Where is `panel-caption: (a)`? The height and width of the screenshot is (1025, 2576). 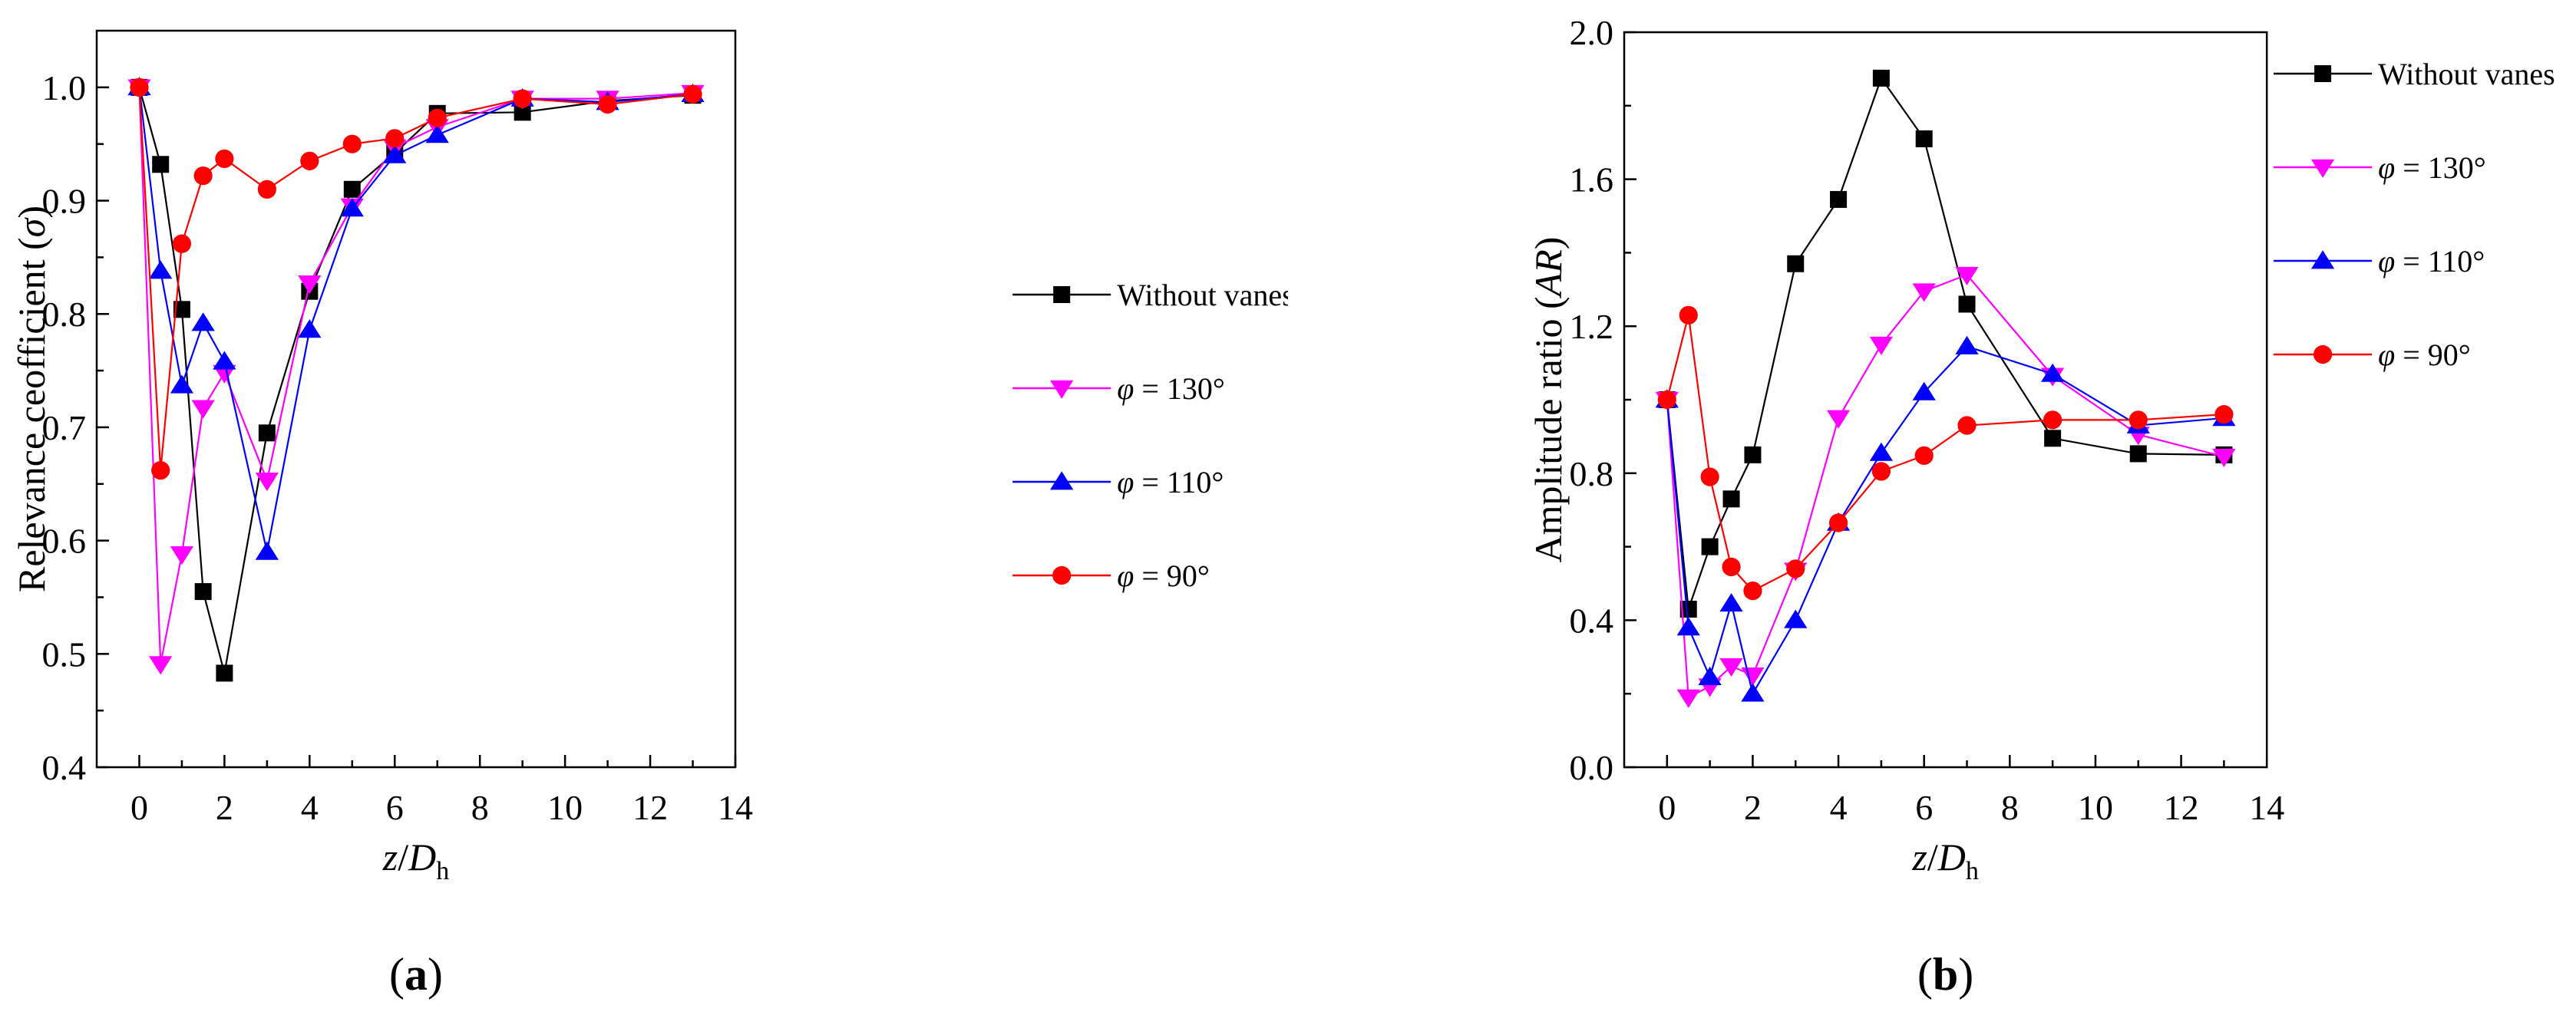
panel-caption: (a) is located at coordinates (416, 975).